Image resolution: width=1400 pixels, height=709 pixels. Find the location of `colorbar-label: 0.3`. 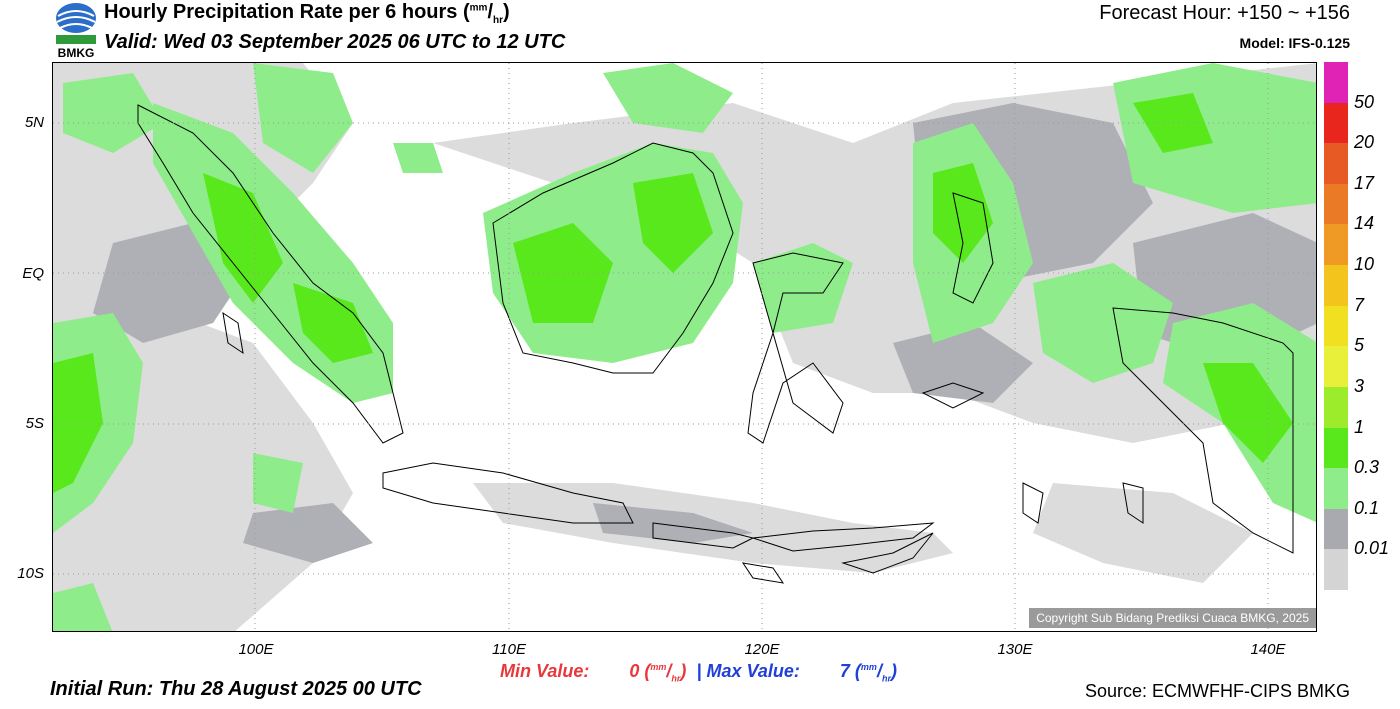

colorbar-label: 0.3 is located at coordinates (1367, 467).